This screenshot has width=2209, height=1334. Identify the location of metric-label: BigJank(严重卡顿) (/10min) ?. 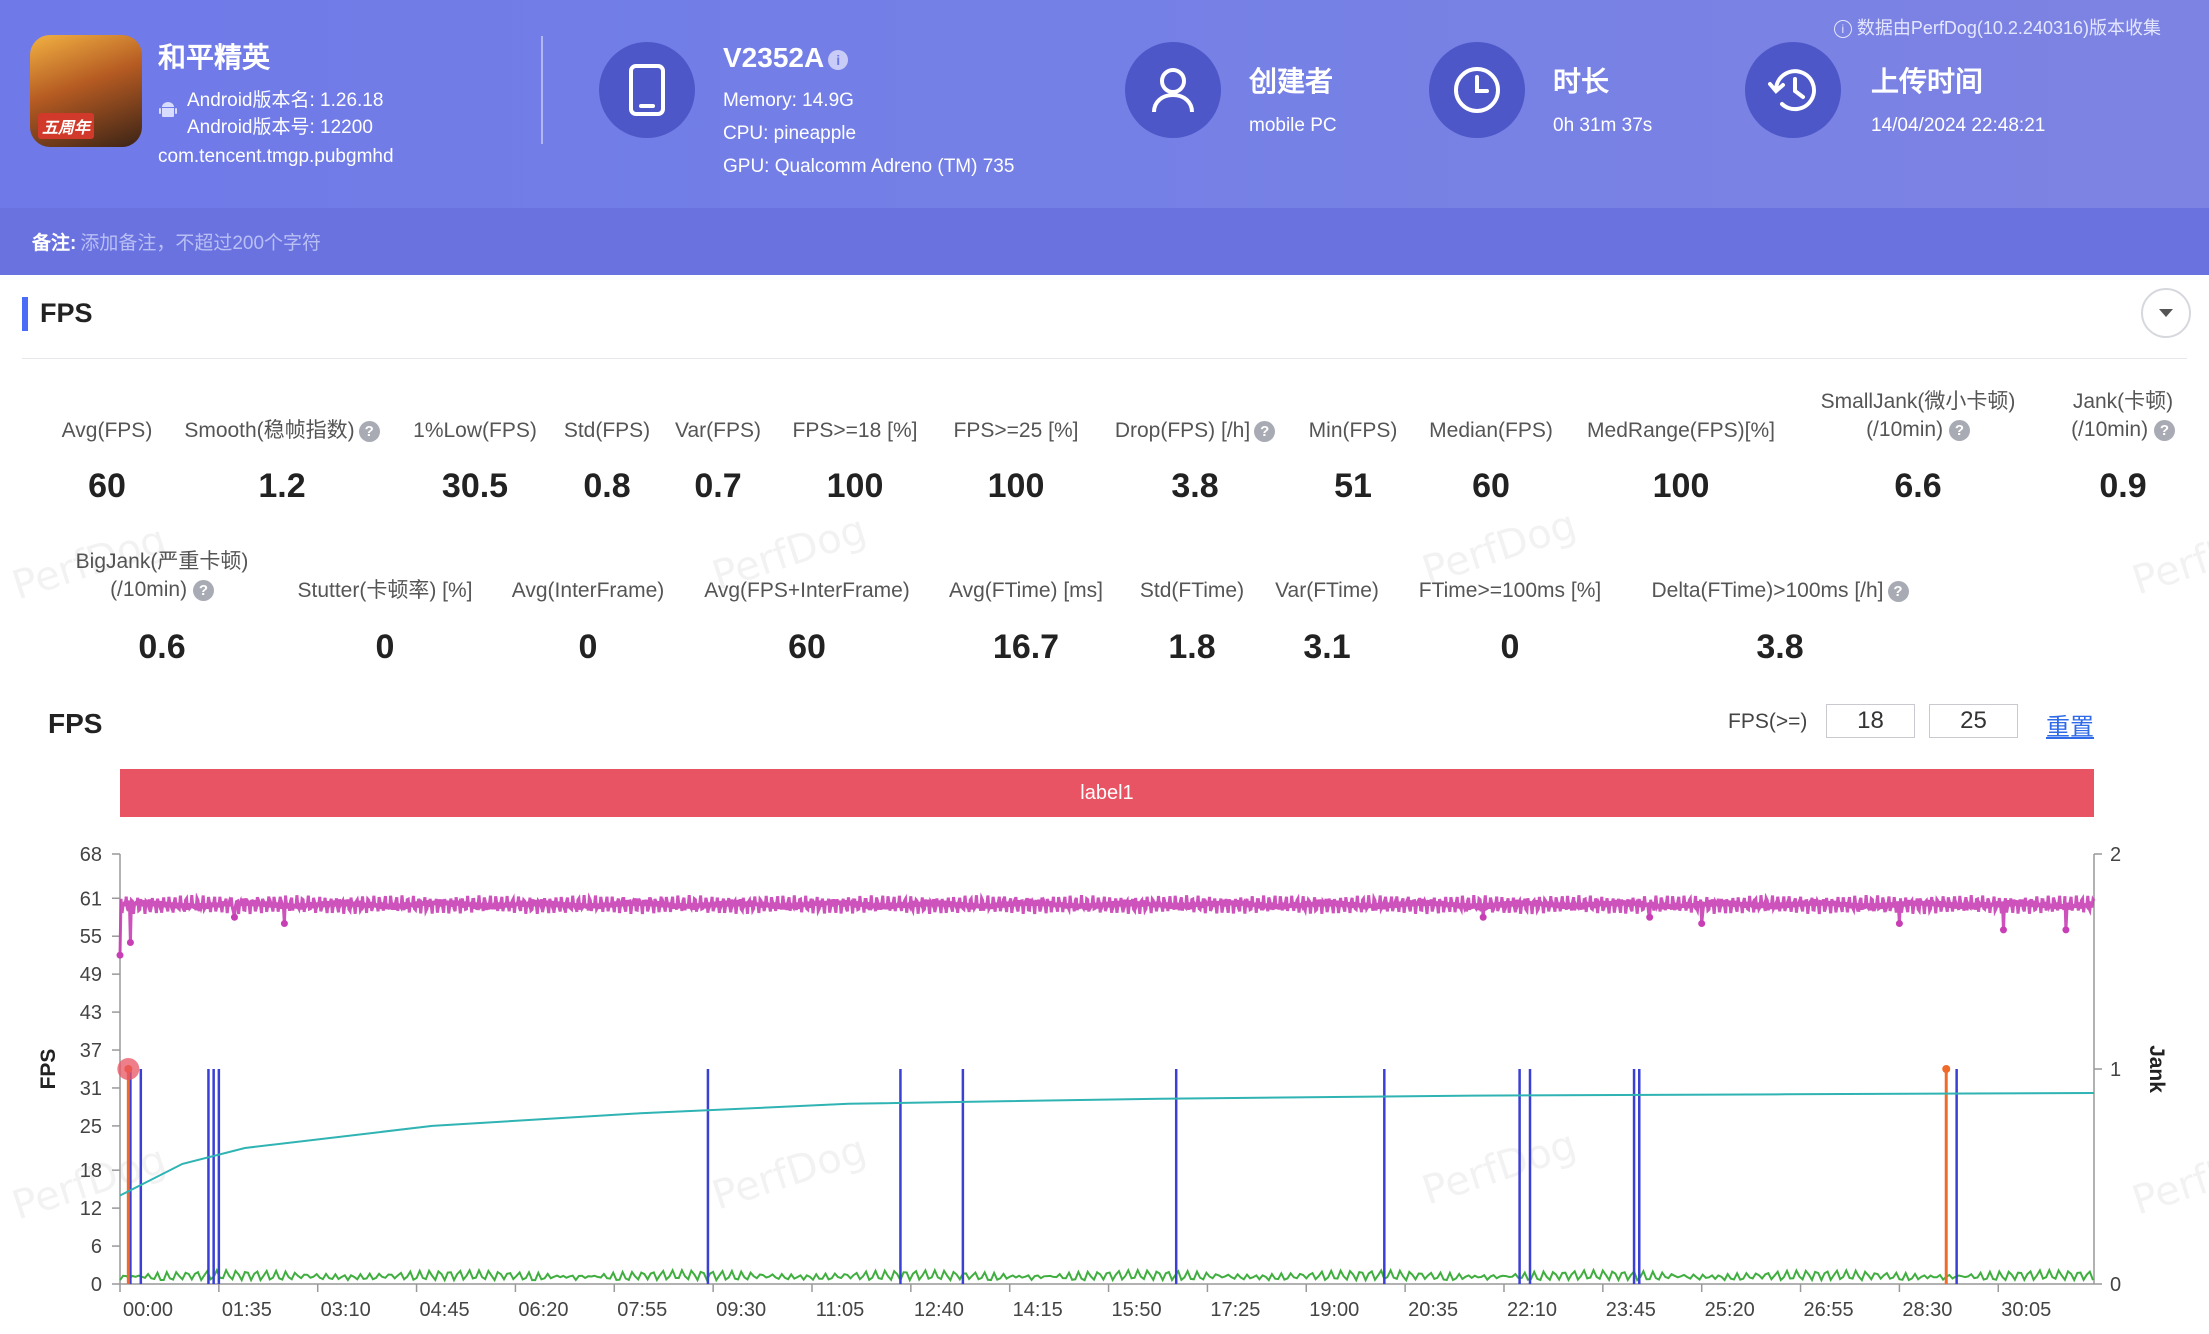
(166, 576).